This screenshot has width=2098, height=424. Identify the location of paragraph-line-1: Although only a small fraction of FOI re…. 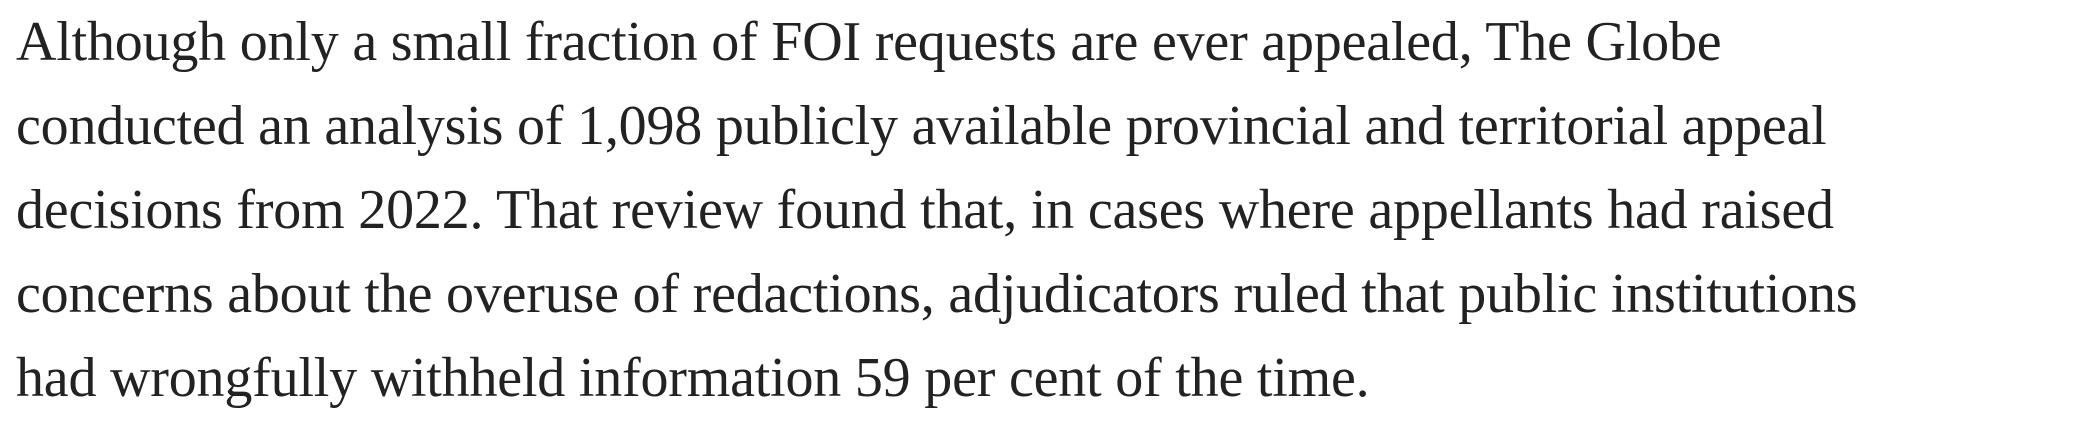
(869, 42).